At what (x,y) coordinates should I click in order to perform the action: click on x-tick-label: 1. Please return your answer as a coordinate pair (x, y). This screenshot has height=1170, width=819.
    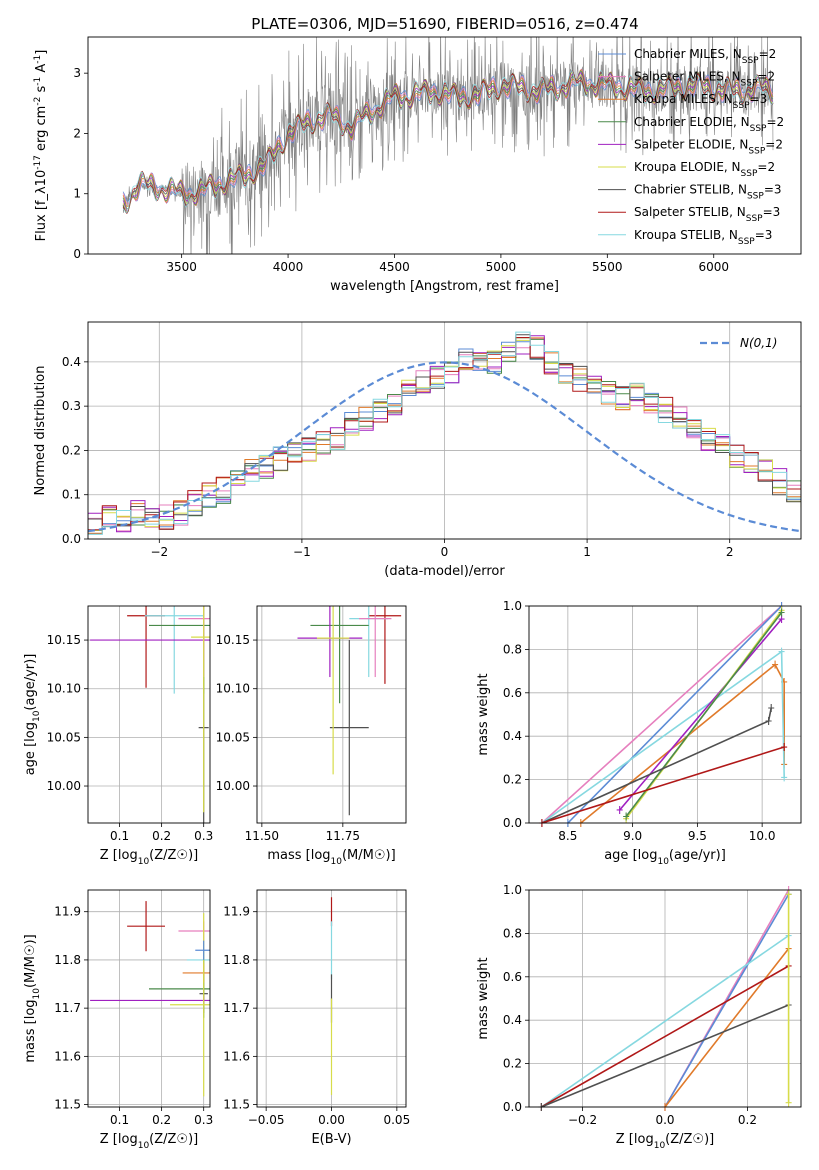
    Looking at the image, I should click on (587, 552).